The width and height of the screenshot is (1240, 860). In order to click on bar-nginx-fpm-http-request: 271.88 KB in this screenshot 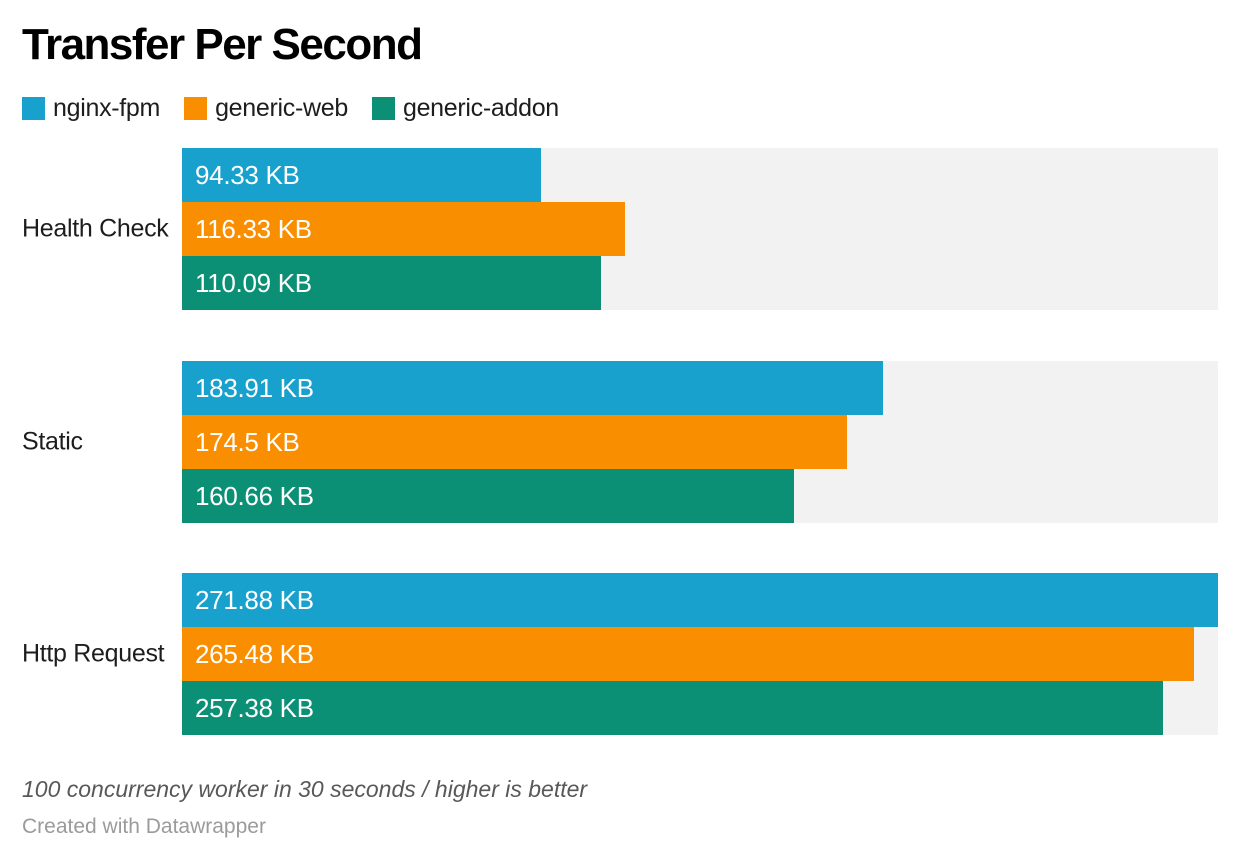, I will do `click(700, 600)`.